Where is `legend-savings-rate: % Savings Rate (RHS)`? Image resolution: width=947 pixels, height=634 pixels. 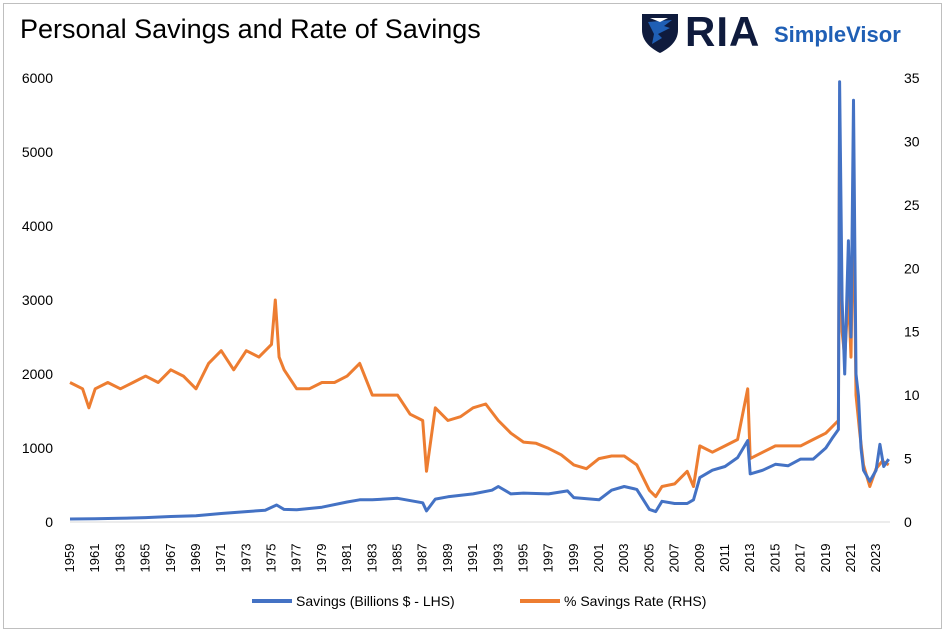 legend-savings-rate: % Savings Rate (RHS) is located at coordinates (613, 601).